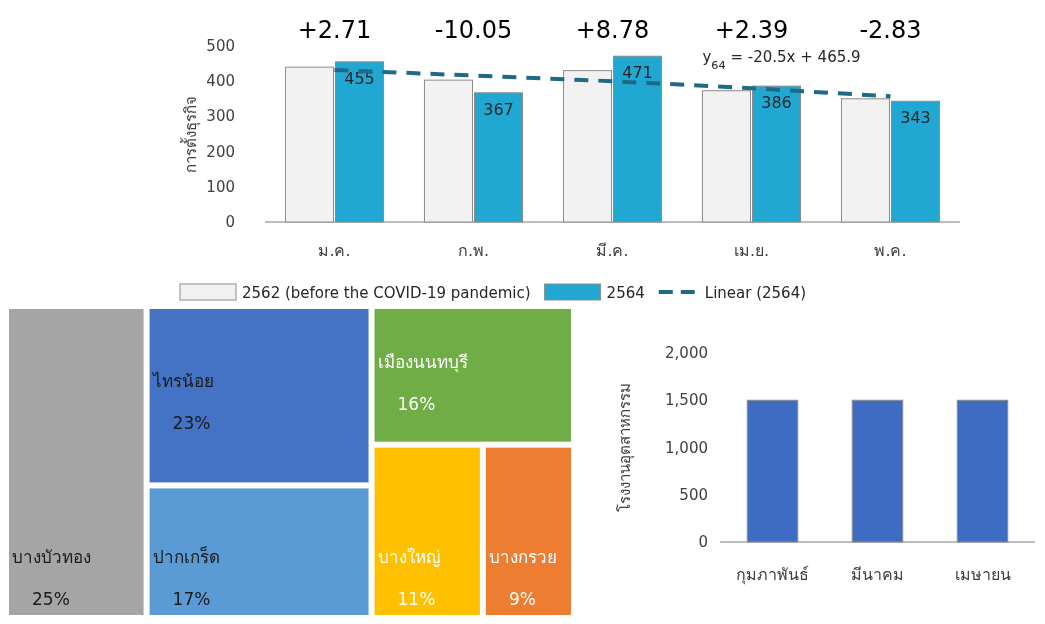 The height and width of the screenshot is (624, 1045). Describe the element at coordinates (416, 404) in the screenshot. I see `data-label: 16%` at that location.